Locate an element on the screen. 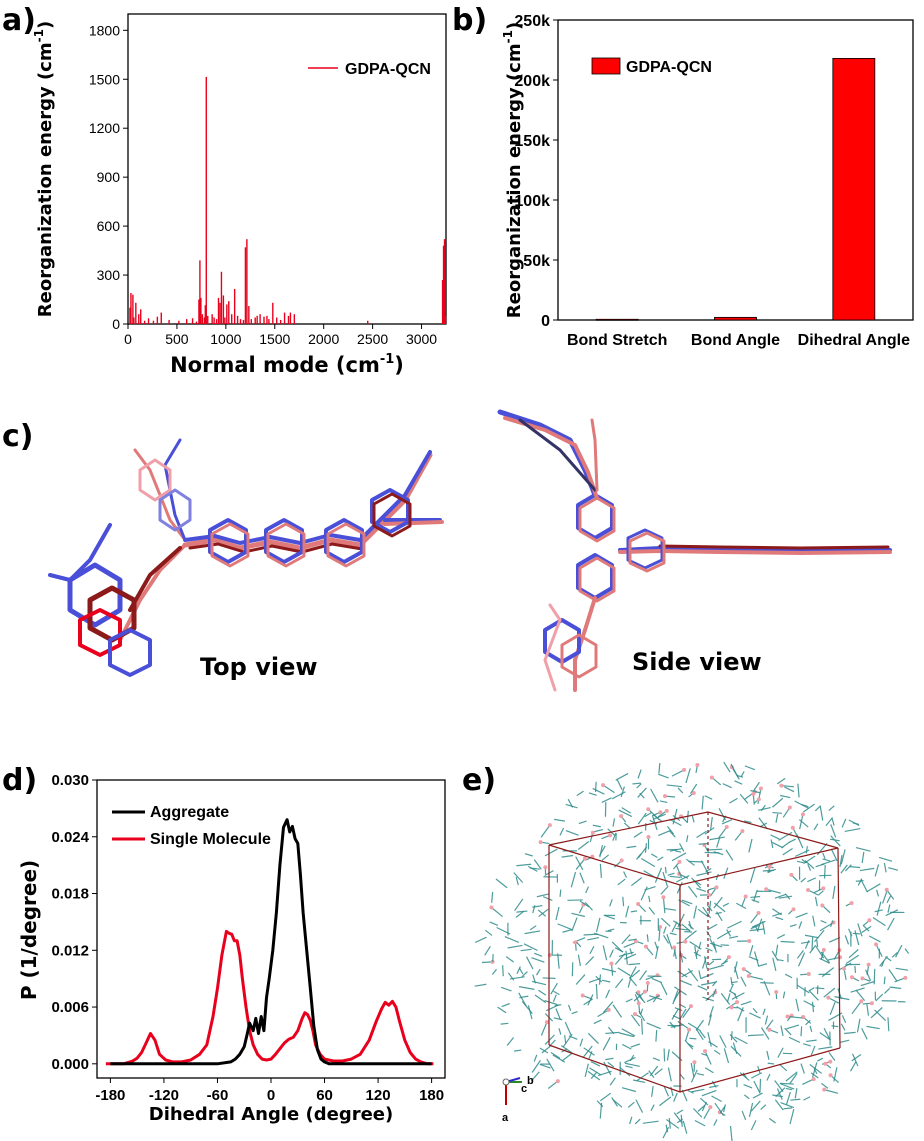 The height and width of the screenshot is (1141, 924). chart-b-bar is located at coordinates (735, 318).